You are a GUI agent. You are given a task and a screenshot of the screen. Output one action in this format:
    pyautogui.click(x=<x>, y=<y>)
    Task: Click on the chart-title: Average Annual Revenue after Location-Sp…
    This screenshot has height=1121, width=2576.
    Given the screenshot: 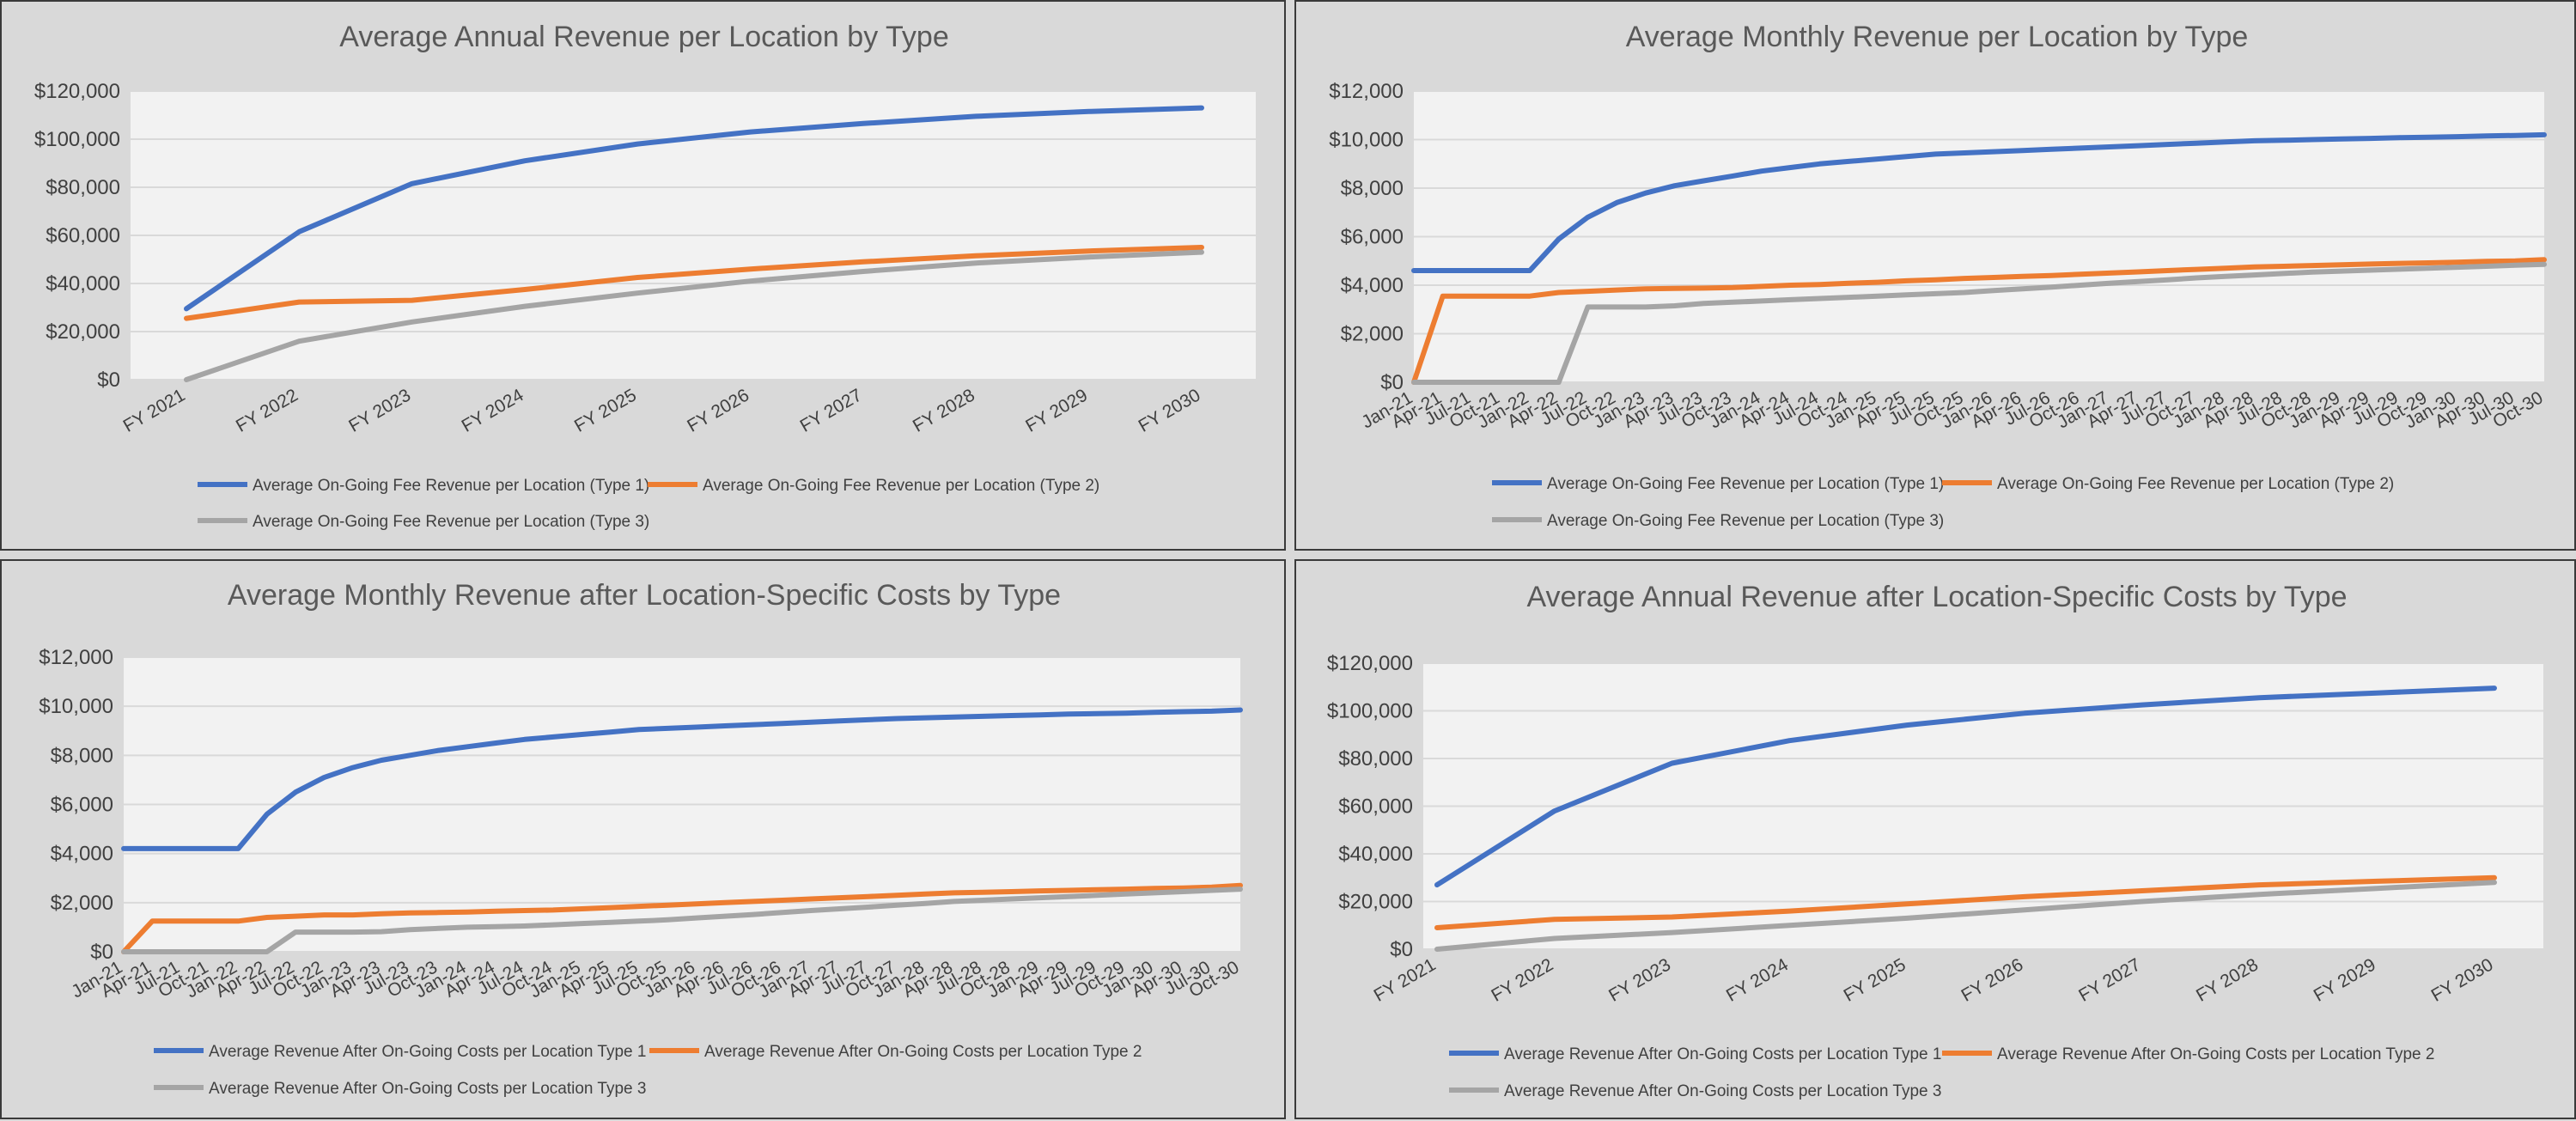 What is the action you would take?
    pyautogui.click(x=1936, y=597)
    